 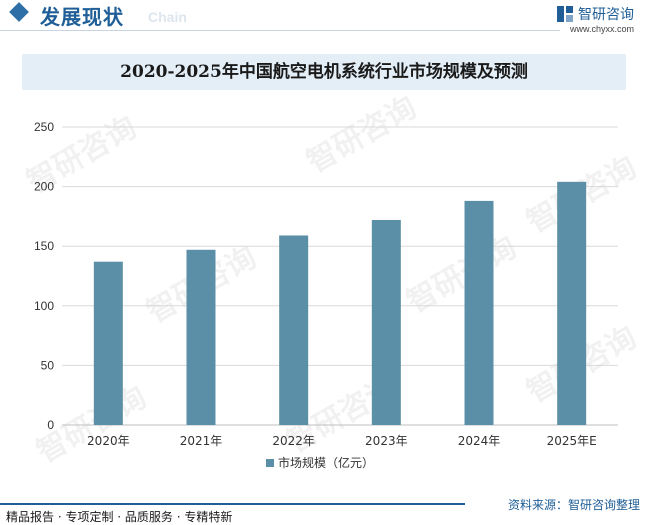 I want to click on footer-services: 精品报告 · 专项定制 · 品质服务 · 专精特新, so click(x=119, y=517).